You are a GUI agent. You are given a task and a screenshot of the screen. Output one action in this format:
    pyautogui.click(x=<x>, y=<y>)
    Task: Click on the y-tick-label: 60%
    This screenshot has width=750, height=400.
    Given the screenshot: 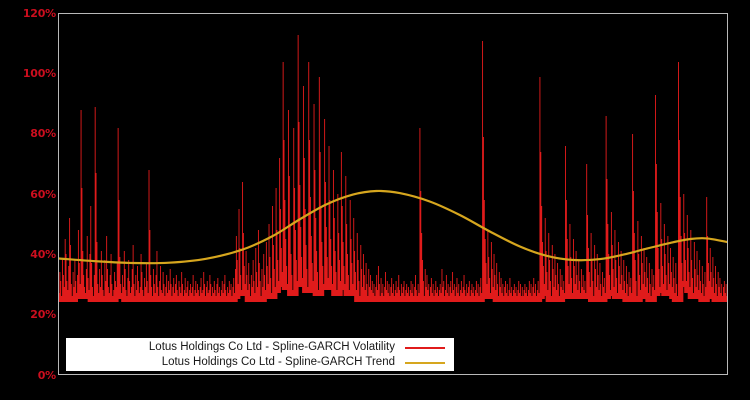 What is the action you would take?
    pyautogui.click(x=43, y=194)
    